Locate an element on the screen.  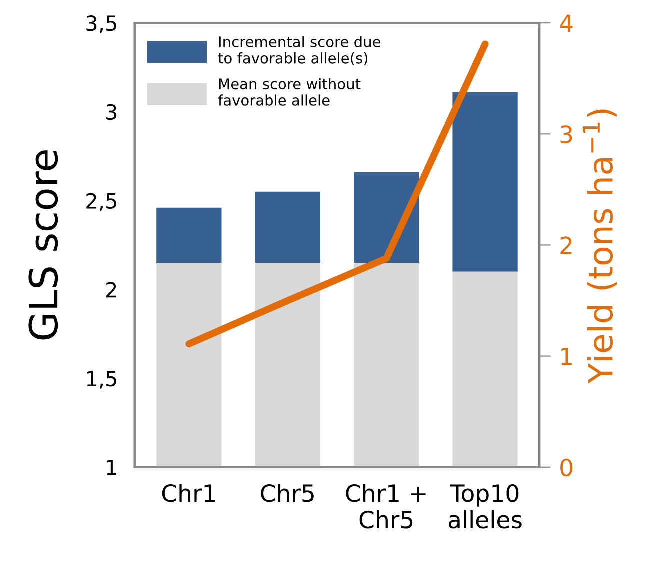
y2-tick-label: 4 is located at coordinates (566, 23).